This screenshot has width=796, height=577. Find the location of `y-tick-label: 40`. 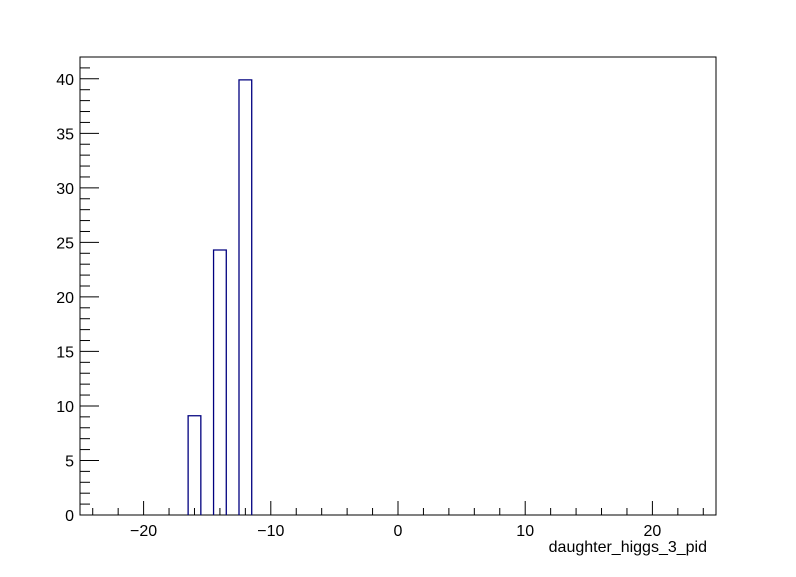

y-tick-label: 40 is located at coordinates (65, 80).